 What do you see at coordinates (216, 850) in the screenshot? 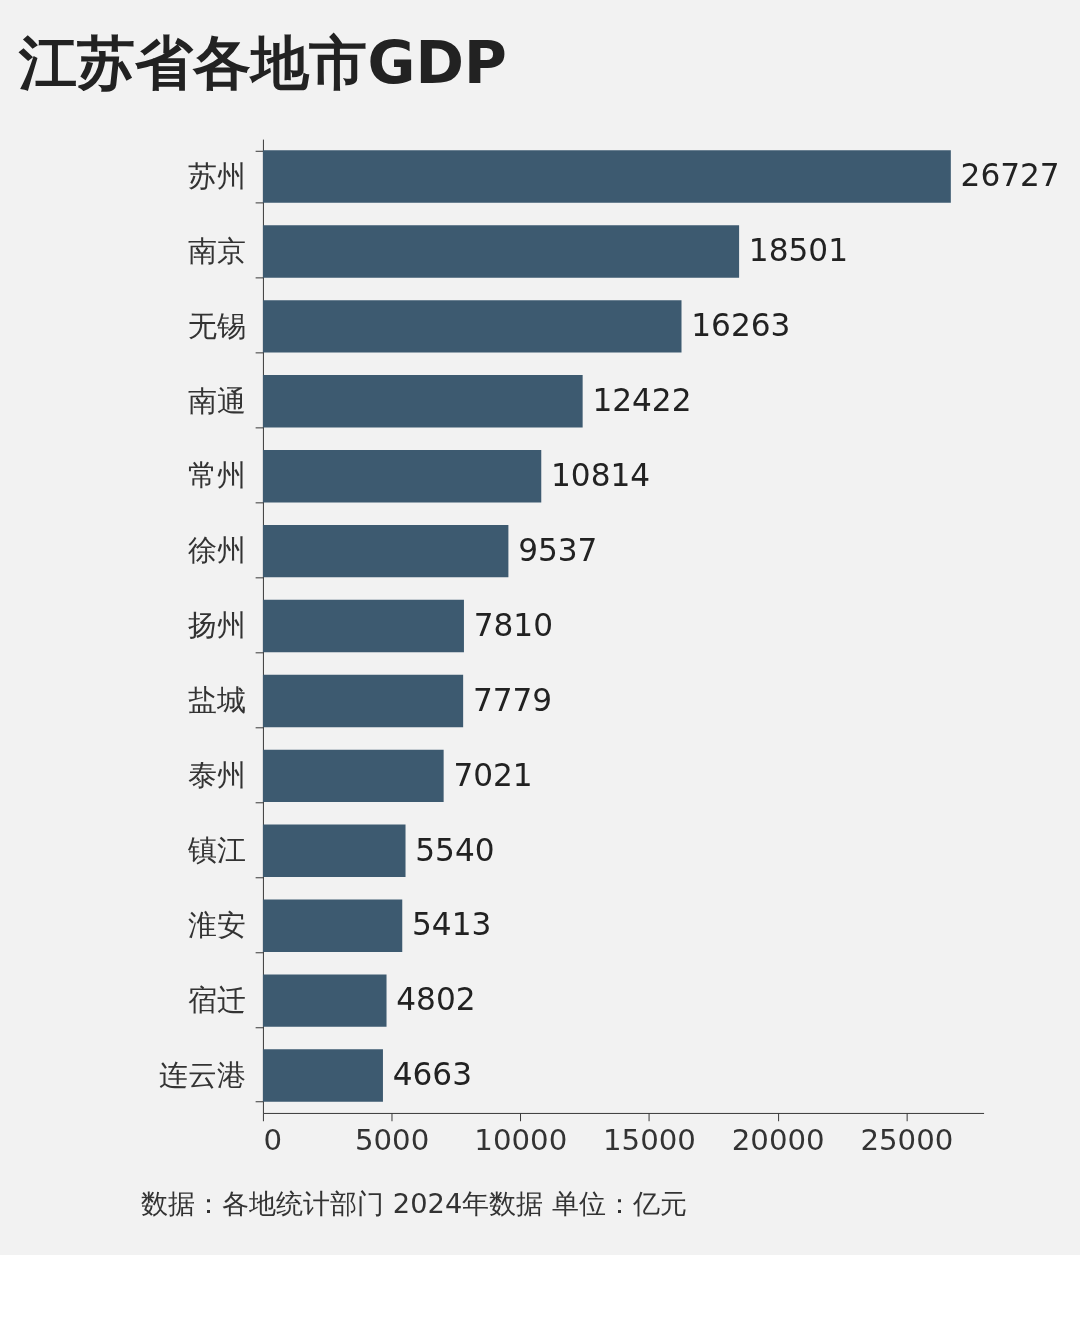
I see `y-tick-label: 镇江` at bounding box center [216, 850].